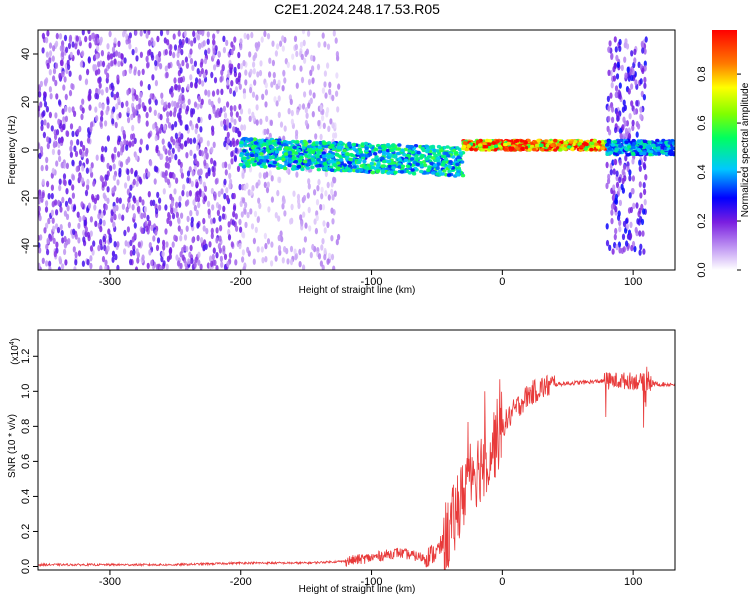  Describe the element at coordinates (370, 579) in the screenshot. I see `snr-x-ticks: -300 -200 -100 0 100` at that location.